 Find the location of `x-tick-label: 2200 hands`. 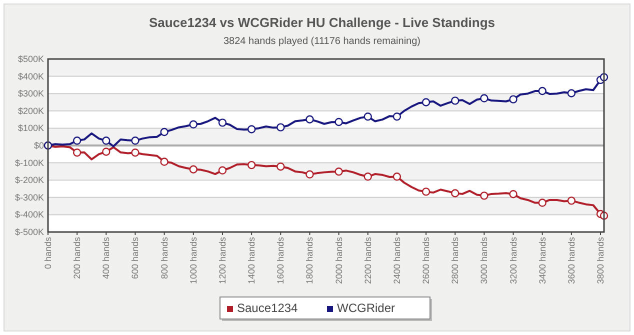

x-tick-label: 2200 hands is located at coordinates (367, 260).